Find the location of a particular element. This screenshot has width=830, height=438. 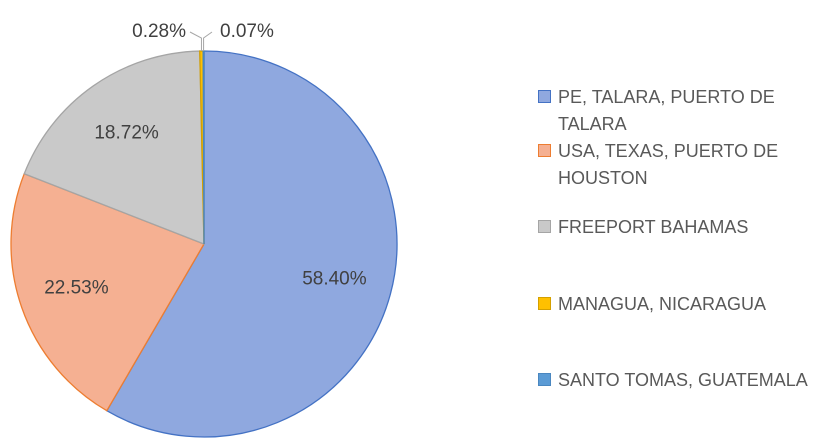

legend-label: FREEPORT BAHAMAS is located at coordinates (653, 227).